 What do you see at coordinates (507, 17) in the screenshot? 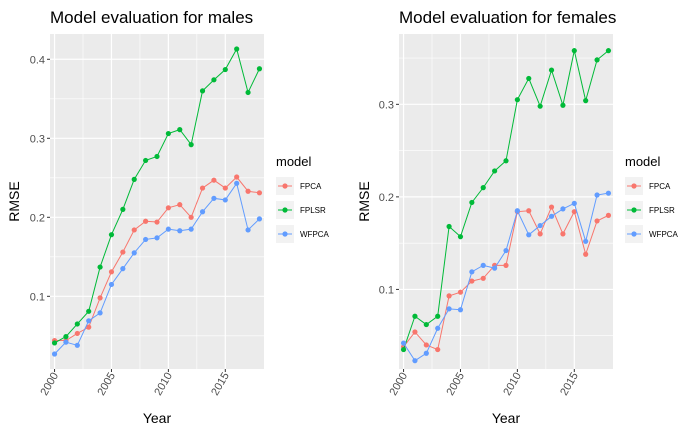
I see `females-chart-title: Model evaluation for females` at bounding box center [507, 17].